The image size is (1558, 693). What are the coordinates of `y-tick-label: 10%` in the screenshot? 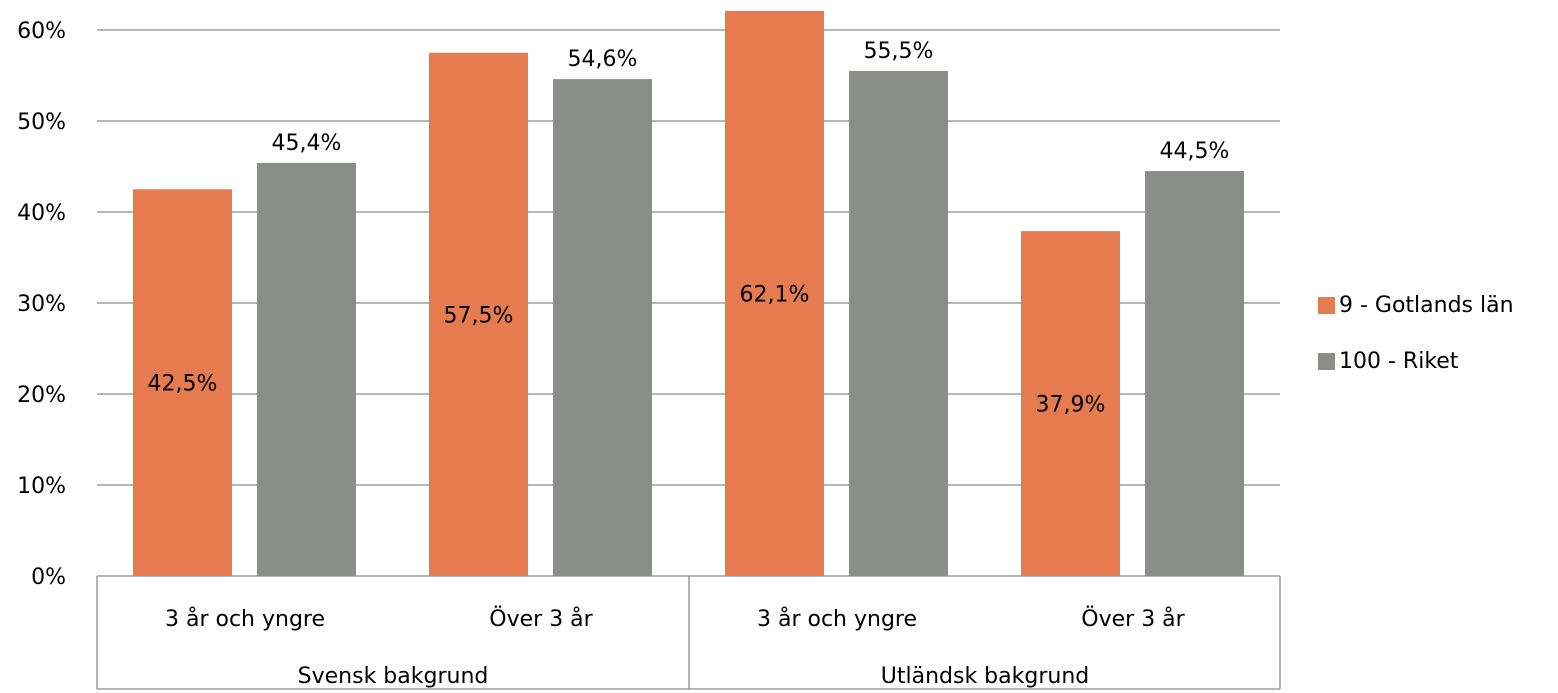 It's located at (41, 486).